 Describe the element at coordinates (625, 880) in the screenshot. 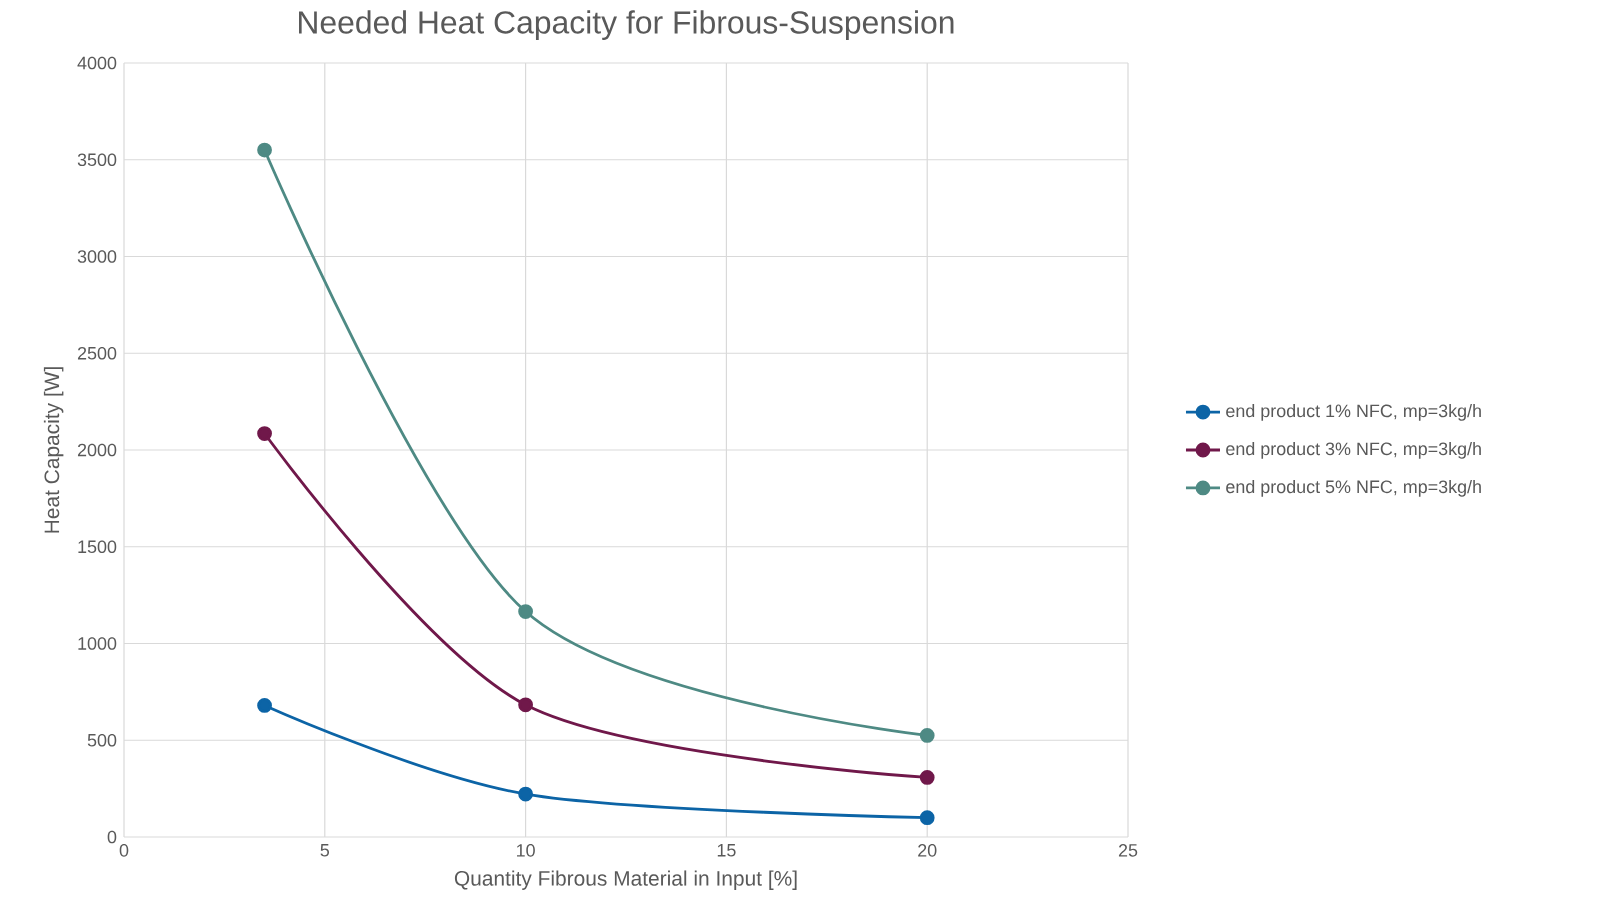

I see `x-axis-title: Quantity Fibrous Material in Input [%]` at that location.